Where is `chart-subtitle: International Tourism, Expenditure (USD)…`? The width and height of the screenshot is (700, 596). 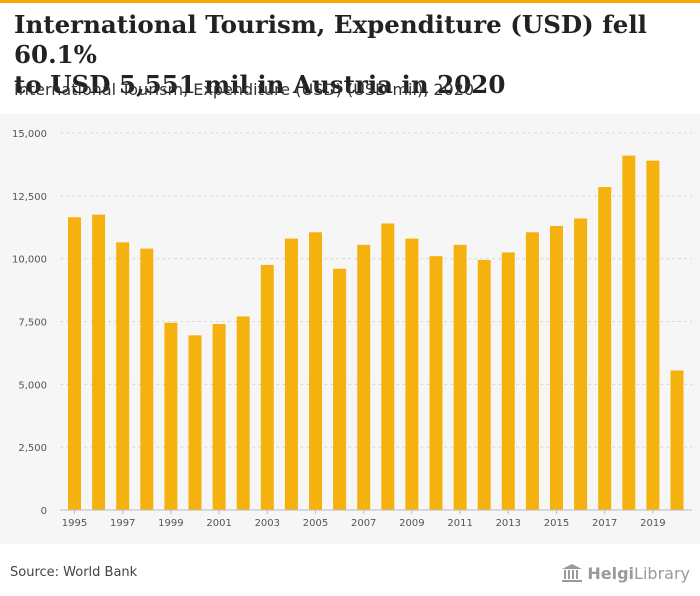 chart-subtitle: International Tourism, Expenditure (USD)… is located at coordinates (244, 89).